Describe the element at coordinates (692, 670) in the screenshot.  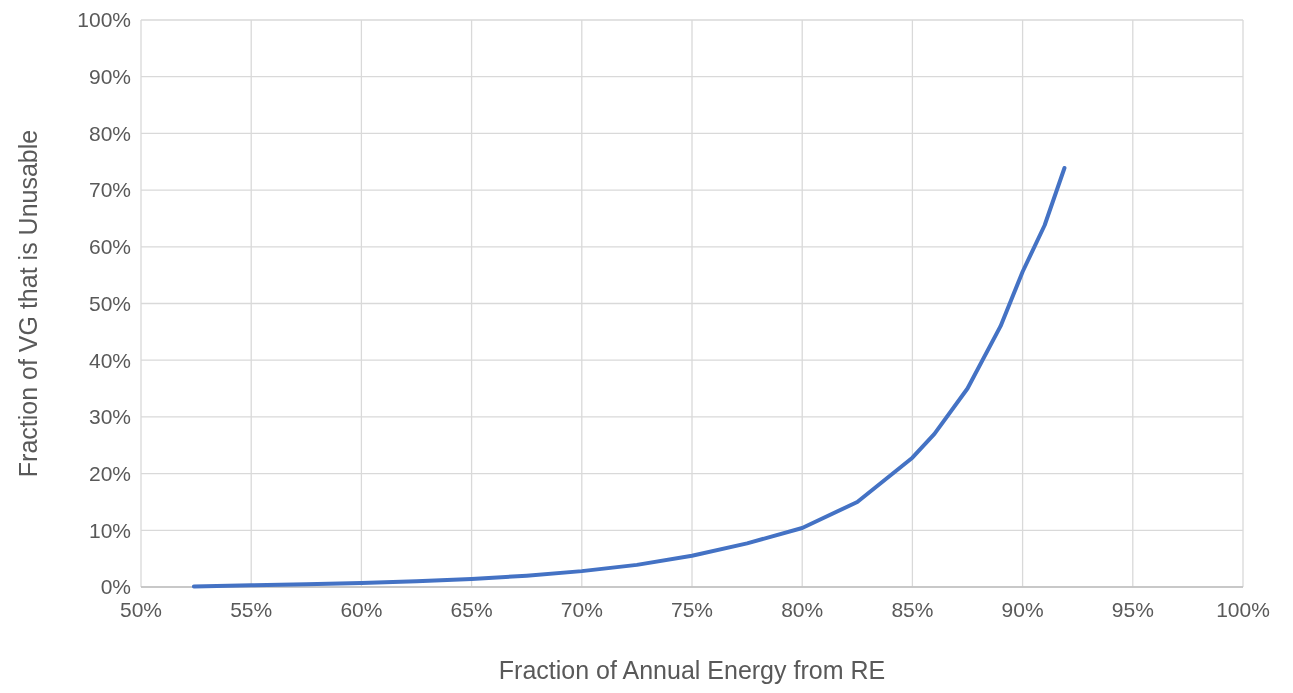
I see `x-axis-title: Fraction of Annual Energy from RE` at that location.